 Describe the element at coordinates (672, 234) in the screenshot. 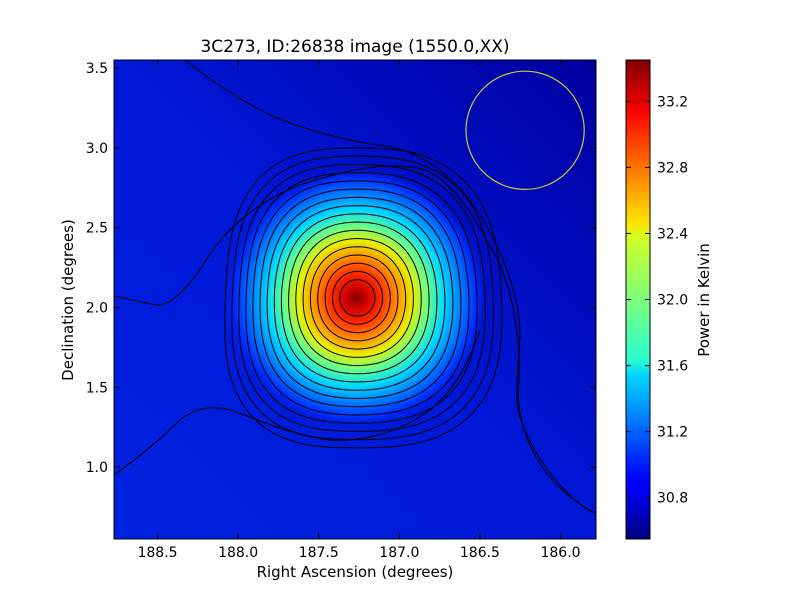

I see `colorbar-tick-label: 32.4` at that location.